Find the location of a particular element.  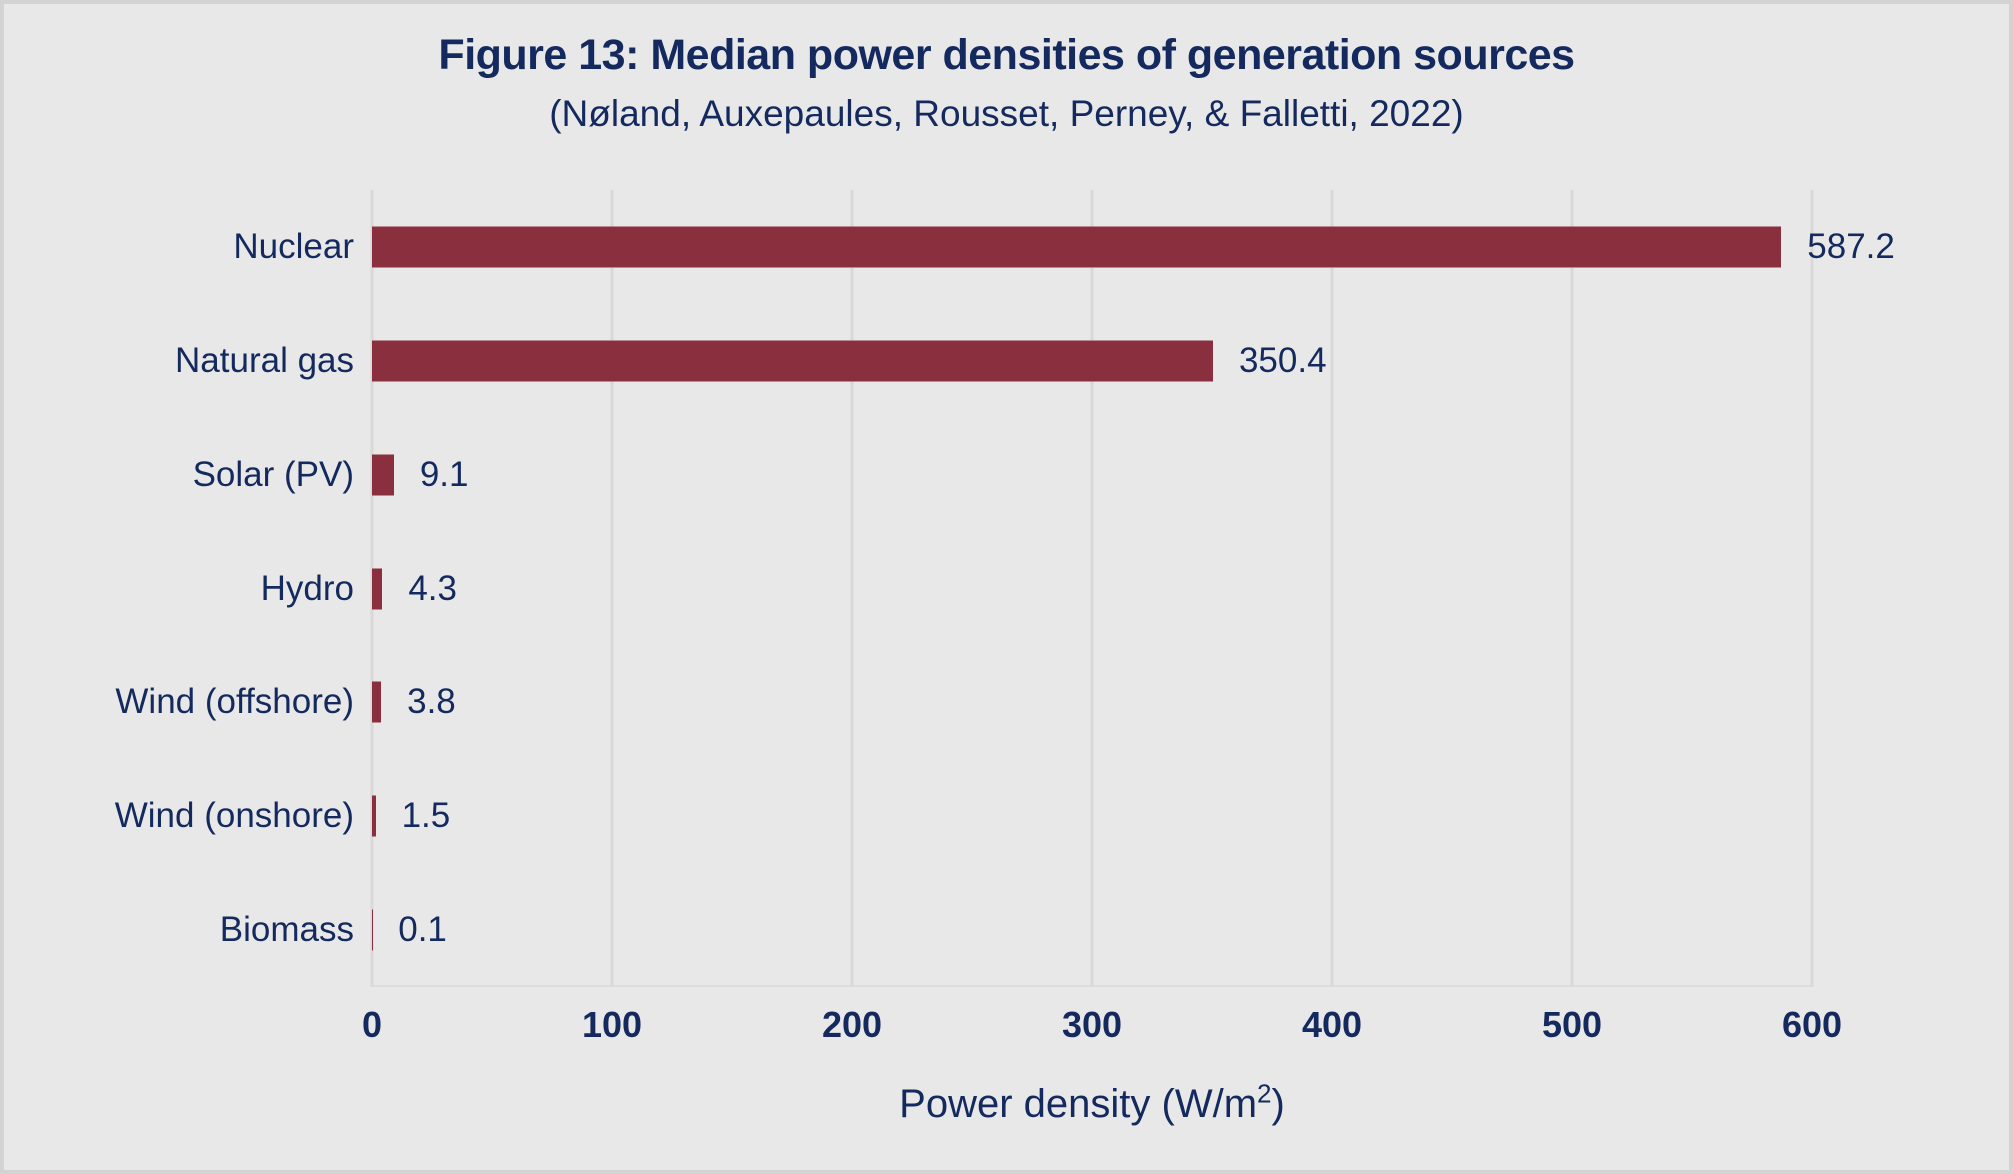

category-label: Hydro is located at coordinates (307, 588).